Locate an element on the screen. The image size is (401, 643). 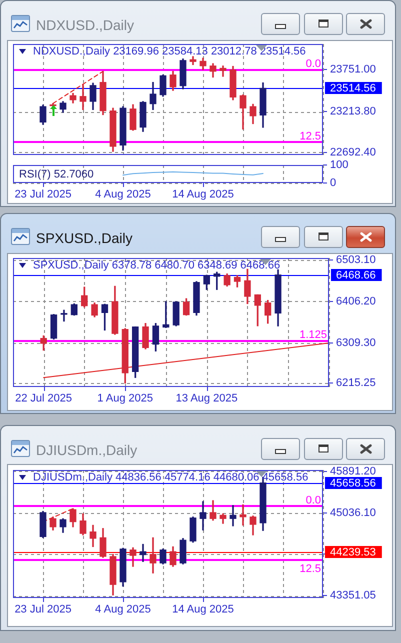
ref-line-label: 23514.56 is located at coordinates (353, 88).